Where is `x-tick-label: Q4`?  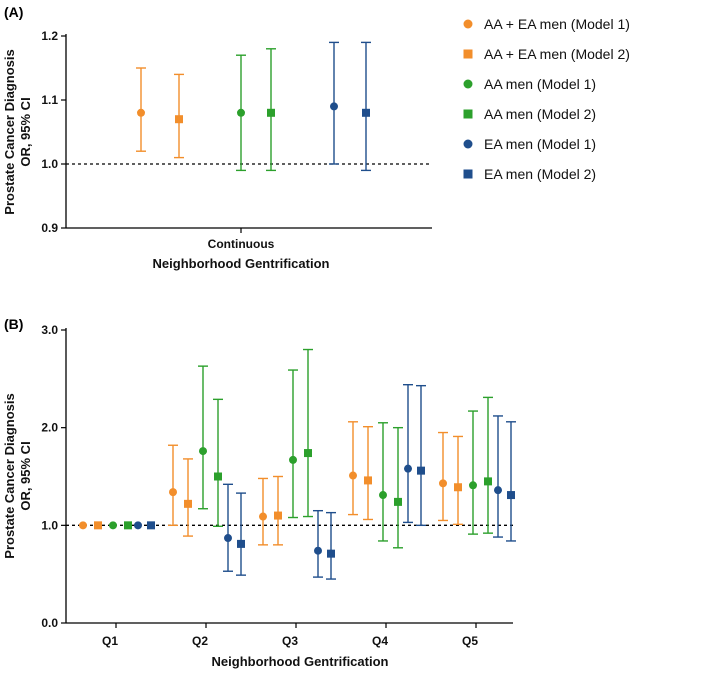 x-tick-label: Q4 is located at coordinates (380, 641).